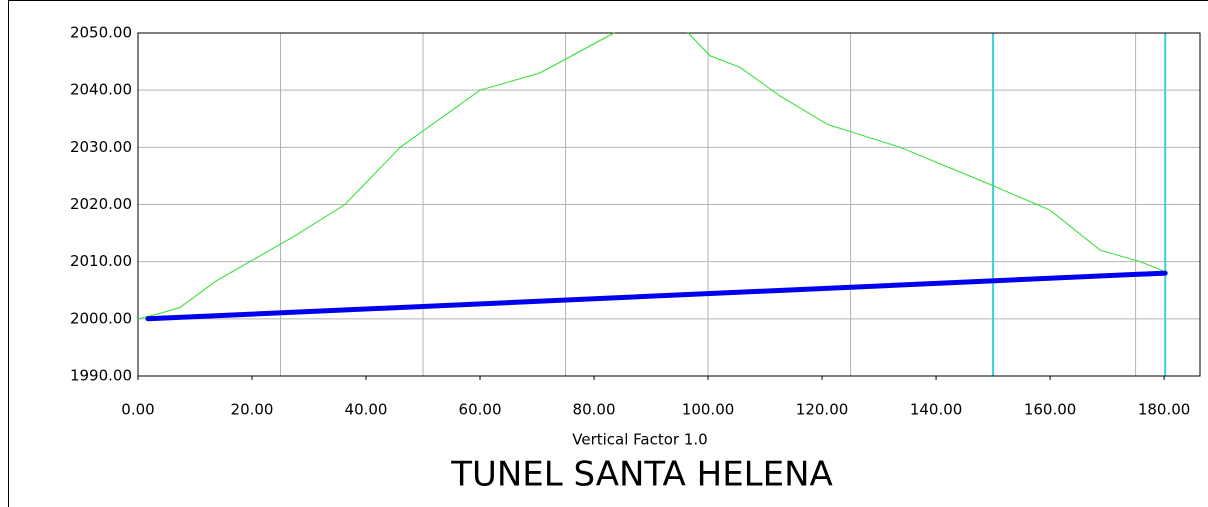 The height and width of the screenshot is (507, 1208). Describe the element at coordinates (656, 296) in the screenshot. I see `series-line` at that location.